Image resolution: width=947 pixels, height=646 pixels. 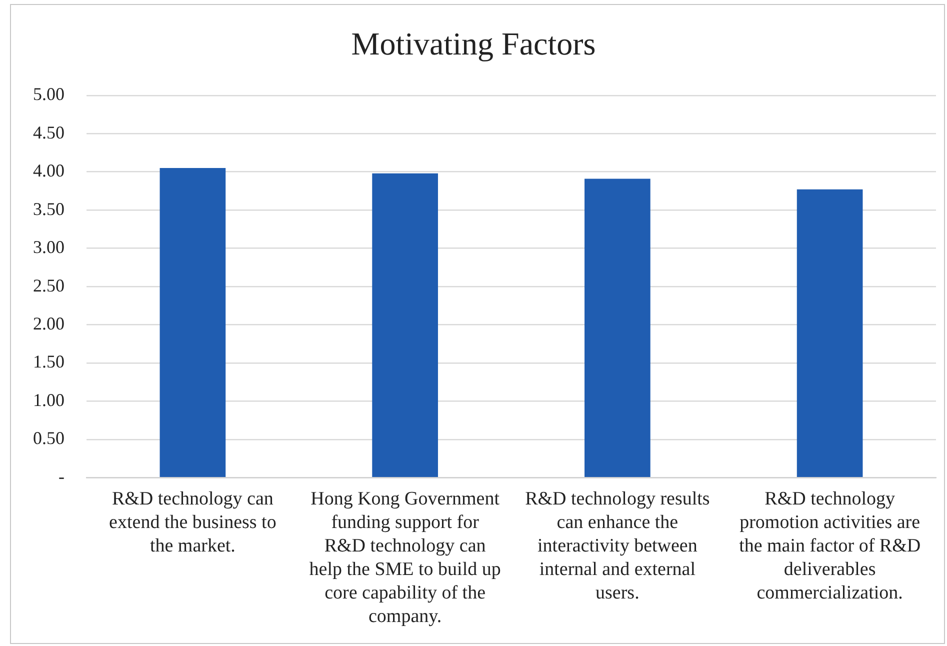 I want to click on x-tick-label: R&D technology promotion activities are the main factor of R&D deliverables commercialization., so click(x=830, y=546).